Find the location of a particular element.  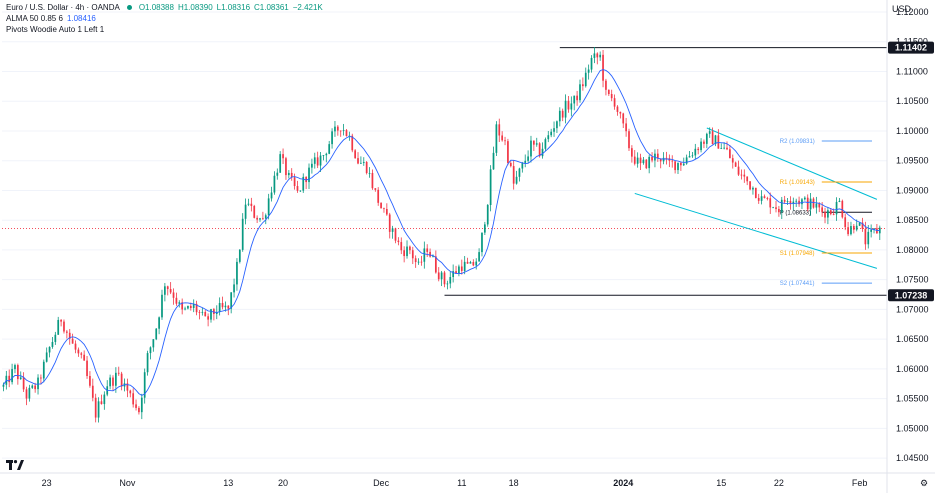

symbol-title: Euro / U.S. Dollar · 4h · OANDA is located at coordinates (63, 7).